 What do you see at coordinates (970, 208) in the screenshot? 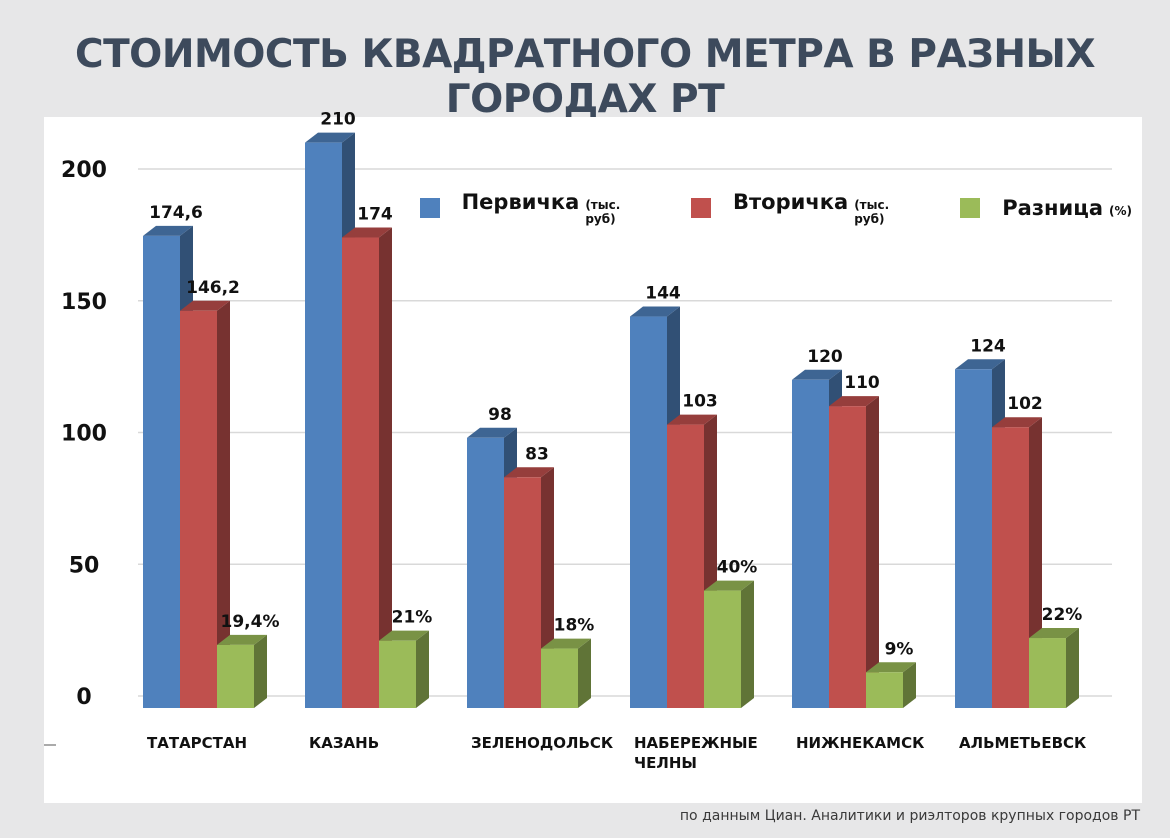
I see `legend-swatch-difference` at bounding box center [970, 208].